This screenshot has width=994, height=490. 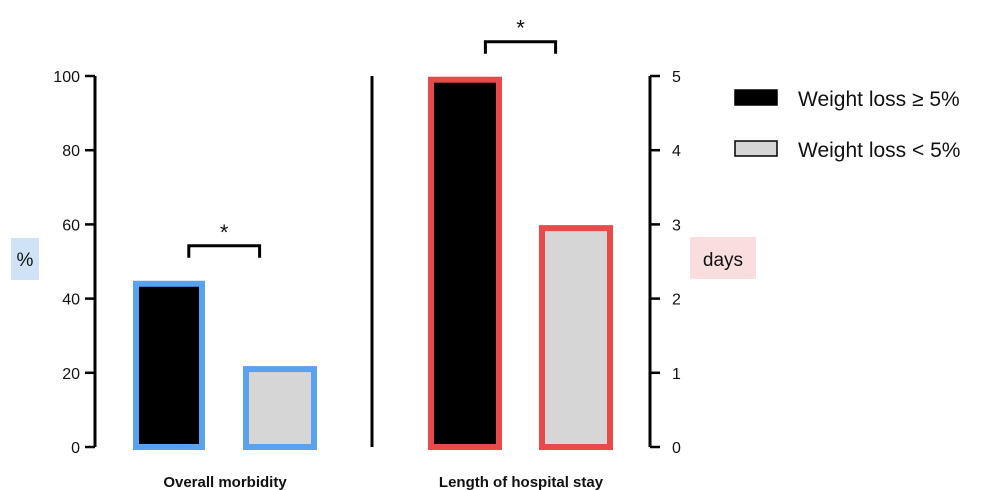 What do you see at coordinates (521, 482) in the screenshot?
I see `category-label-length-of-stay: Length of hospital stay` at bounding box center [521, 482].